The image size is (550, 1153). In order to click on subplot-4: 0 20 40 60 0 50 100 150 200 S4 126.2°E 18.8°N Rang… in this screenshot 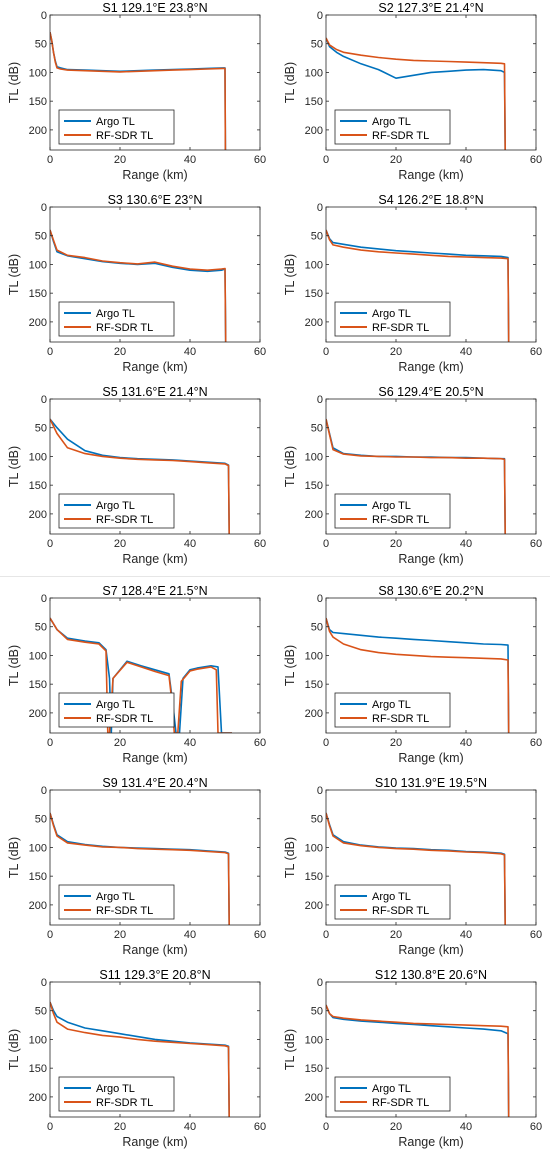, I will do `click(412, 283)`.